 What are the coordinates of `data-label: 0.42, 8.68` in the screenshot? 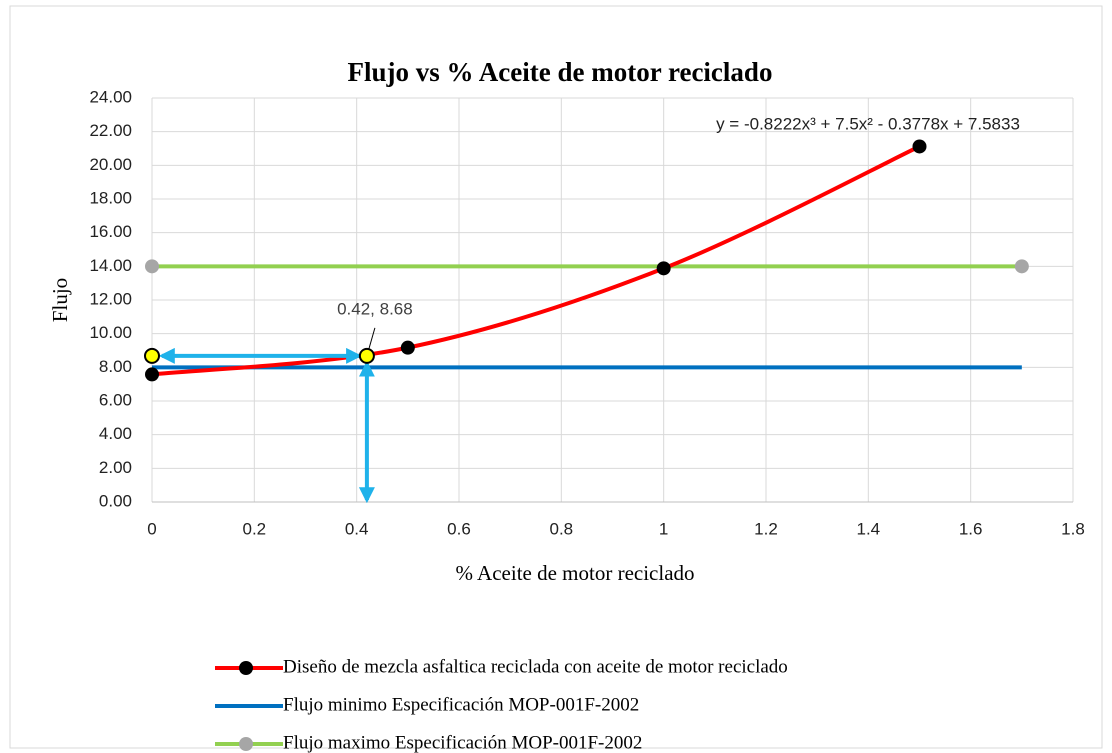 It's located at (375, 308).